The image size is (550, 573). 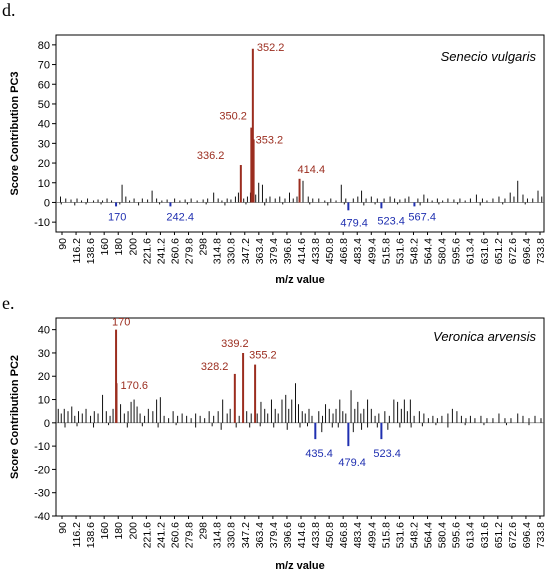 I want to click on y-tick-label: 40, so click(x=44, y=331).